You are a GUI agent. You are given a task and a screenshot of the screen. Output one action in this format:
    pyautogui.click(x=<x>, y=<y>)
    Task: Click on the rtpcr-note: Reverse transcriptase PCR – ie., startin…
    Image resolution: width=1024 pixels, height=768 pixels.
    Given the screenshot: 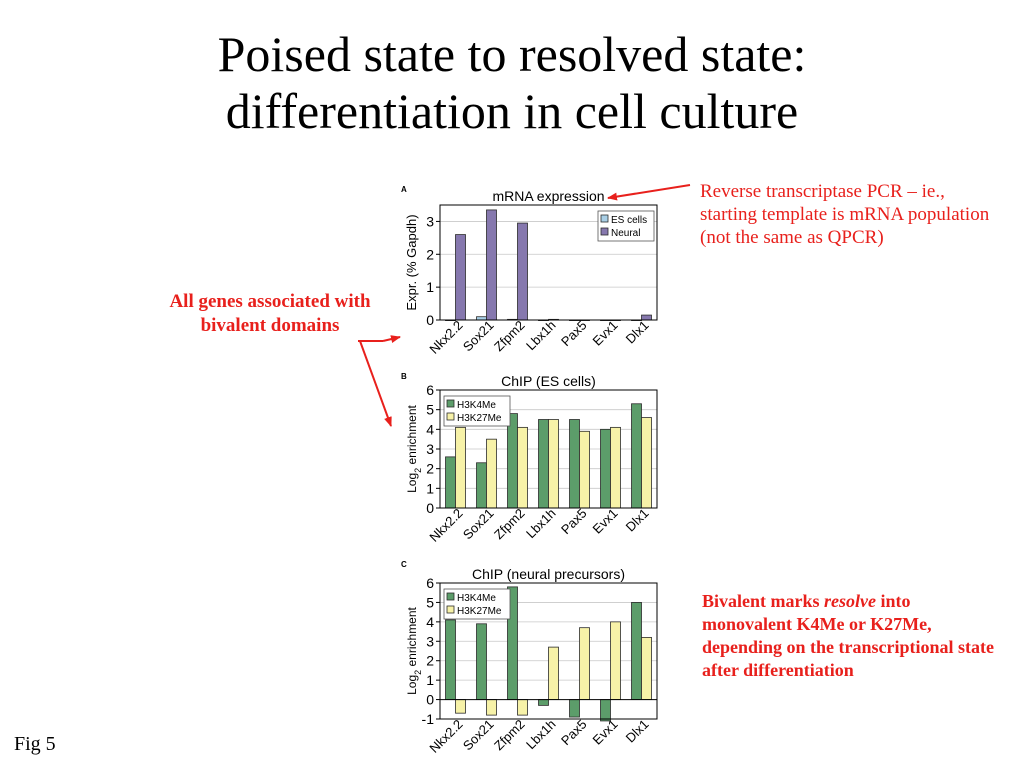 What is the action you would take?
    pyautogui.click(x=845, y=214)
    